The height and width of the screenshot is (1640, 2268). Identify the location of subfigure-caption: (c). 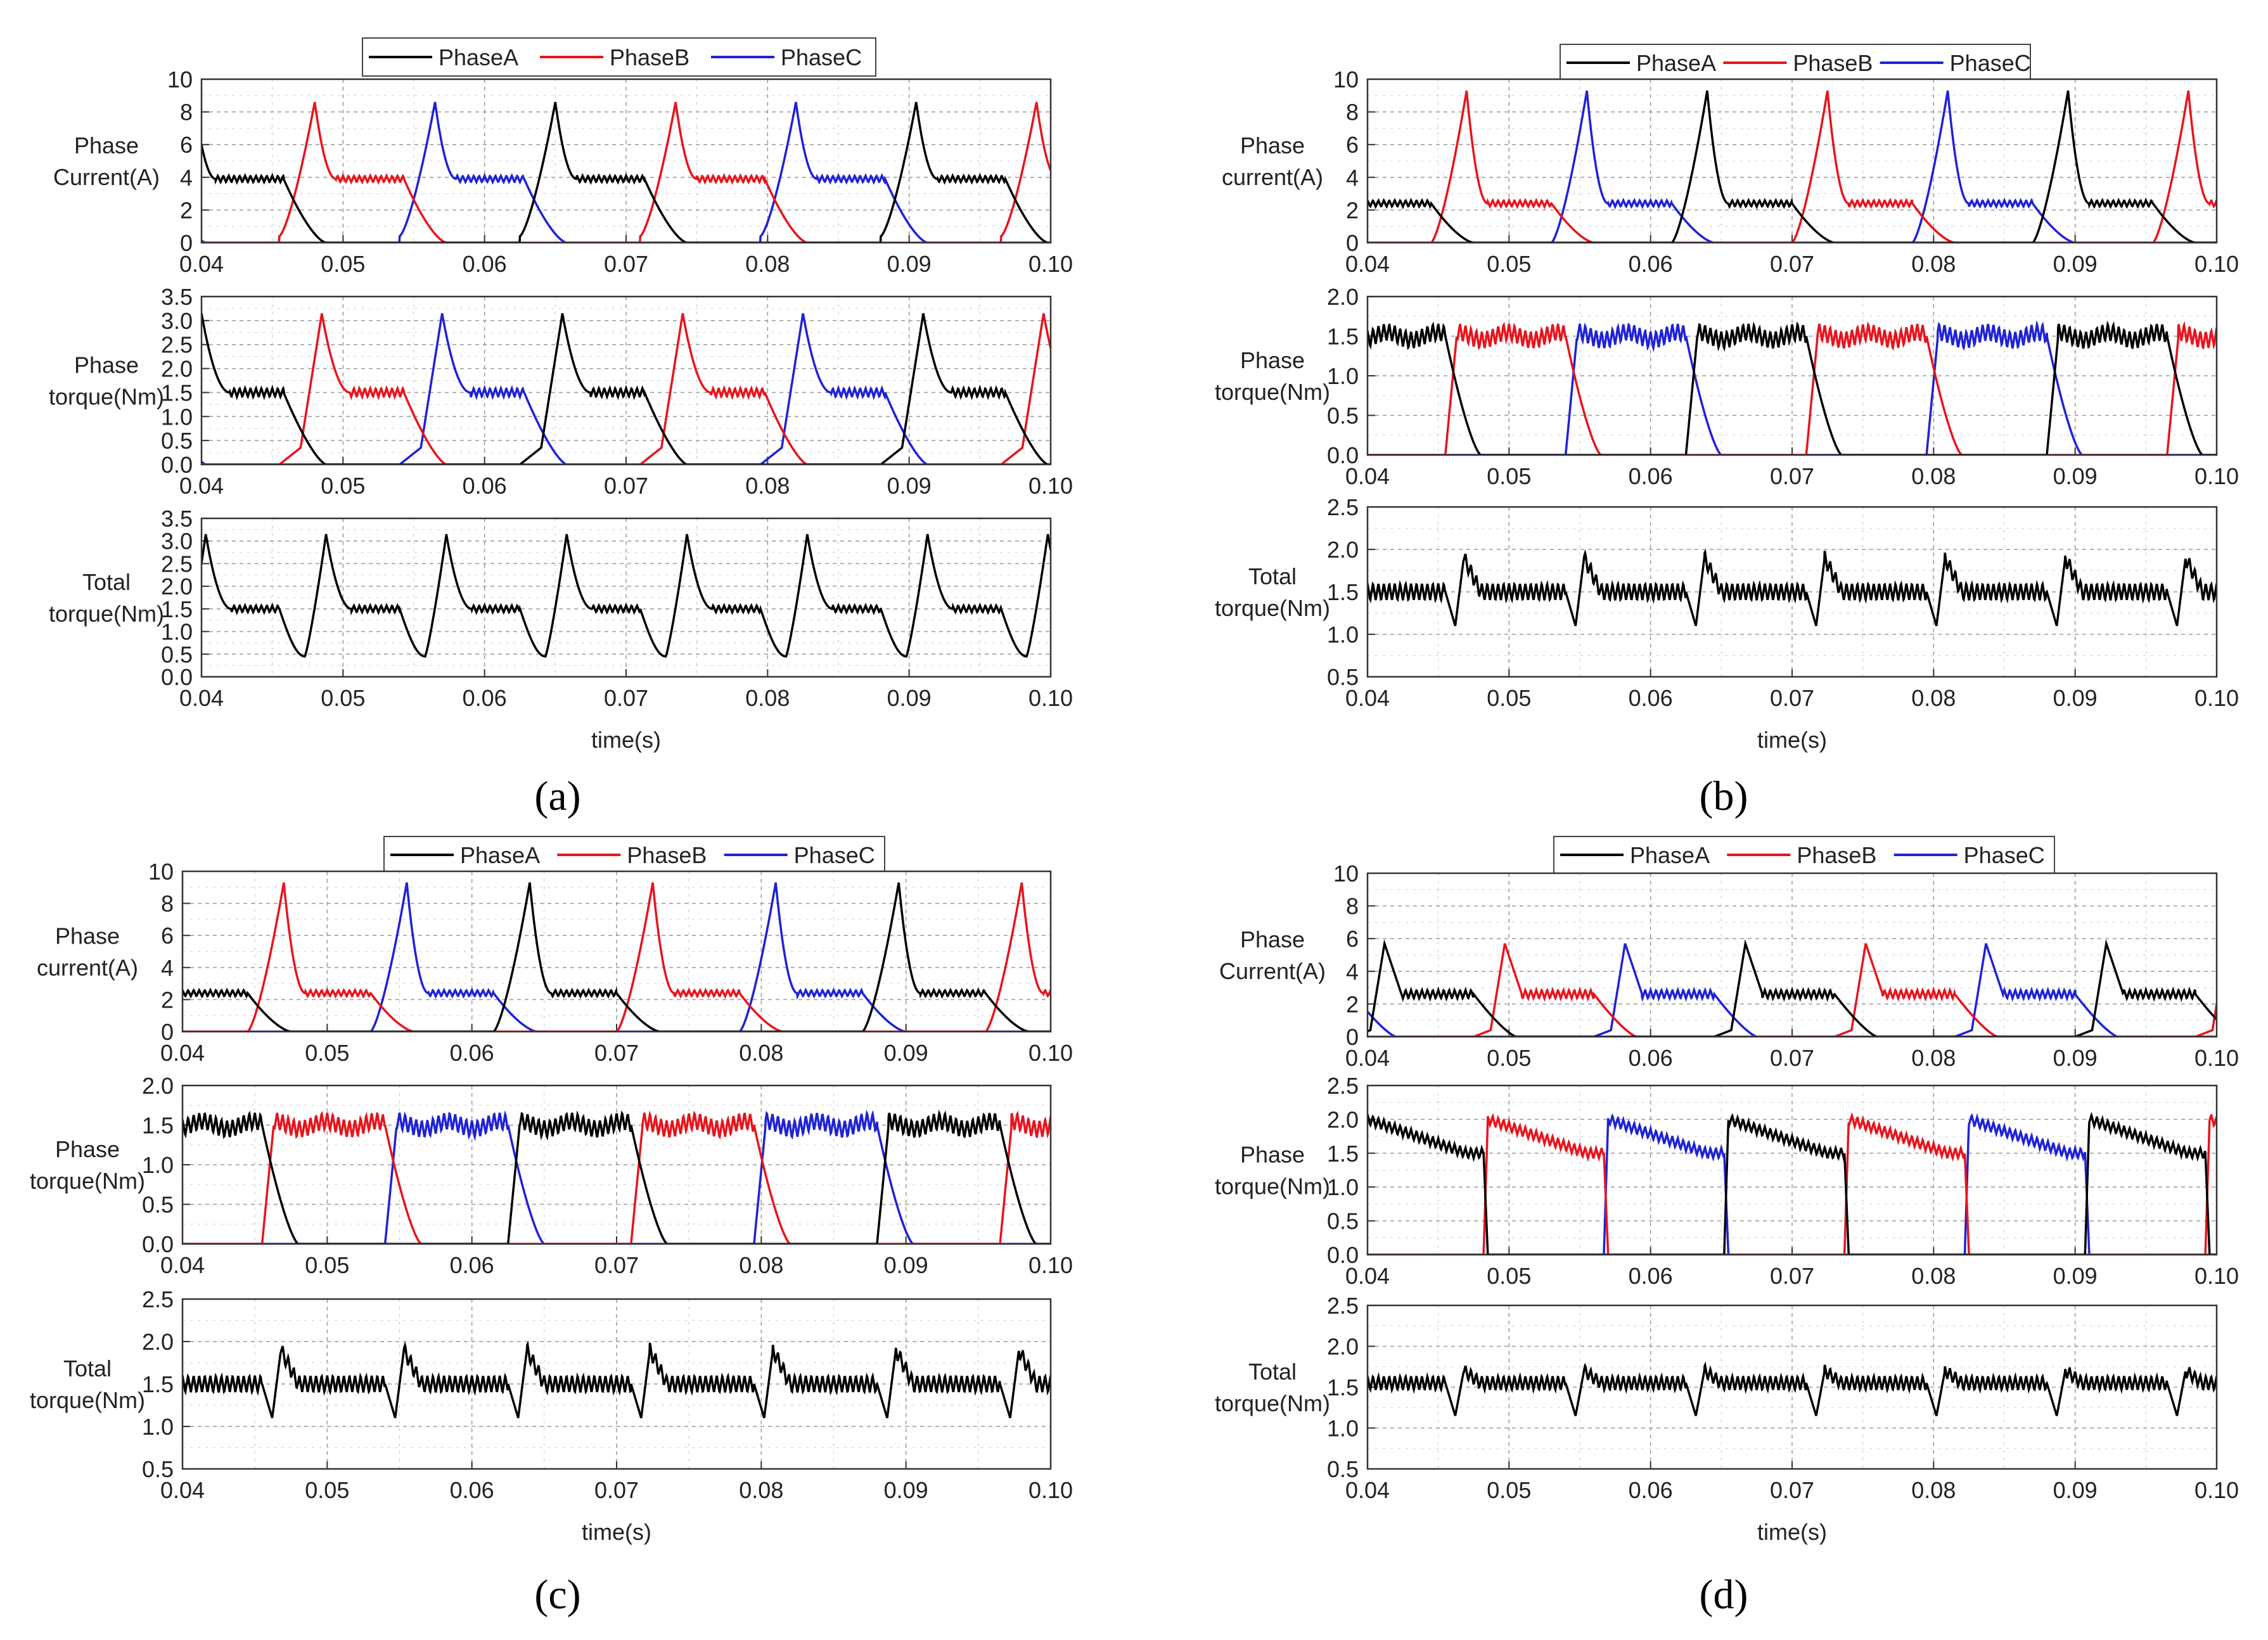
(557, 1595).